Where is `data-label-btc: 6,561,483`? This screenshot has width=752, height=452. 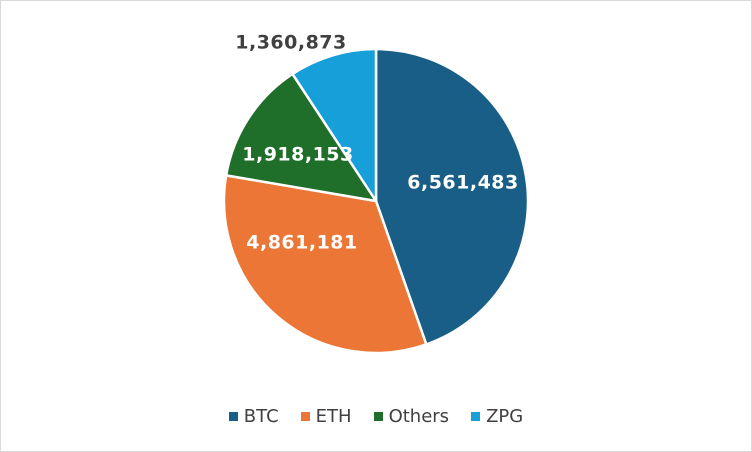 data-label-btc: 6,561,483 is located at coordinates (462, 183).